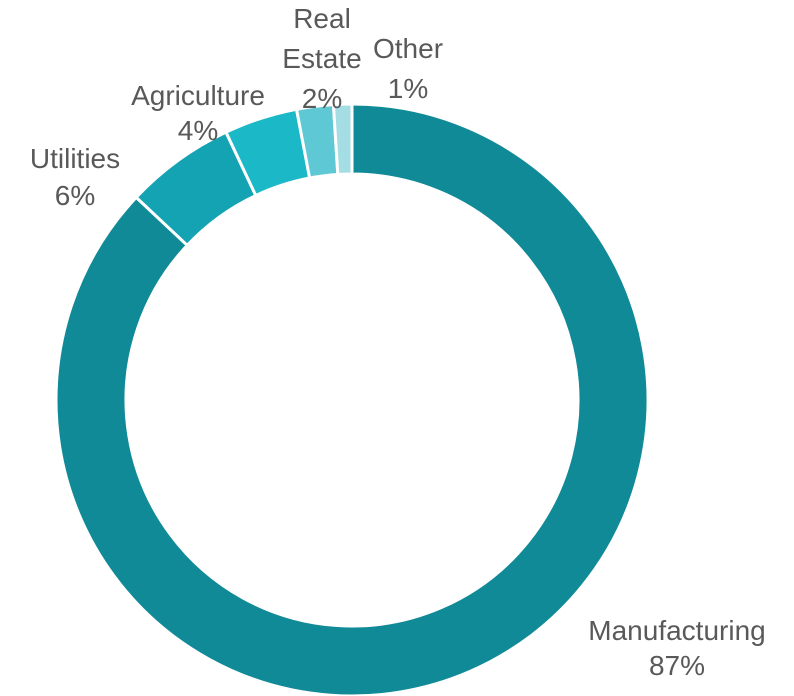 This screenshot has height=696, width=794. Describe the element at coordinates (342, 139) in the screenshot. I see `slice-other` at that location.